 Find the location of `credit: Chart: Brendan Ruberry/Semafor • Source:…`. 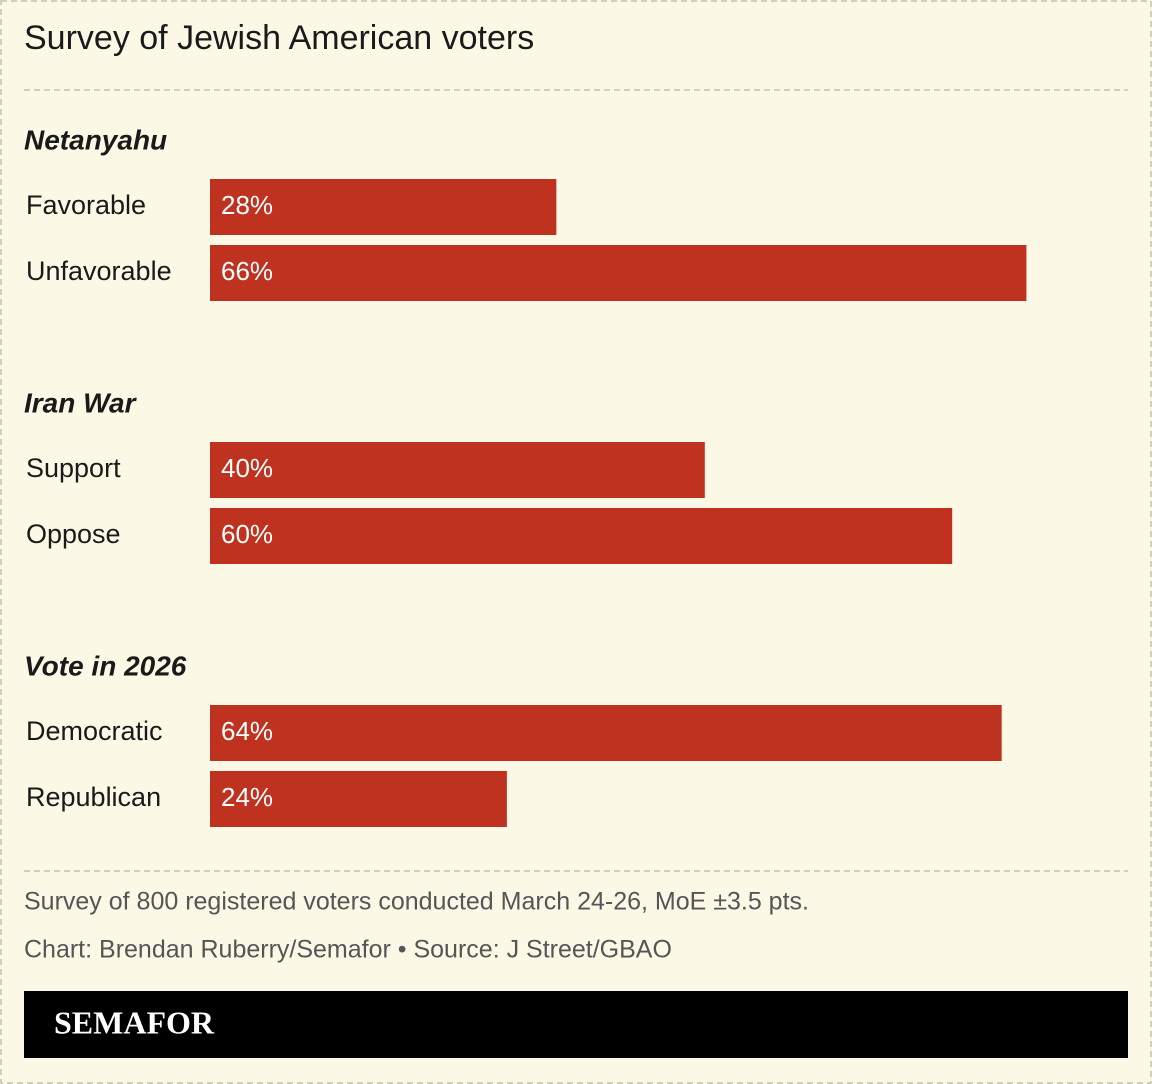

credit: Chart: Brendan Ruberry/Semafor • Source:… is located at coordinates (348, 950).